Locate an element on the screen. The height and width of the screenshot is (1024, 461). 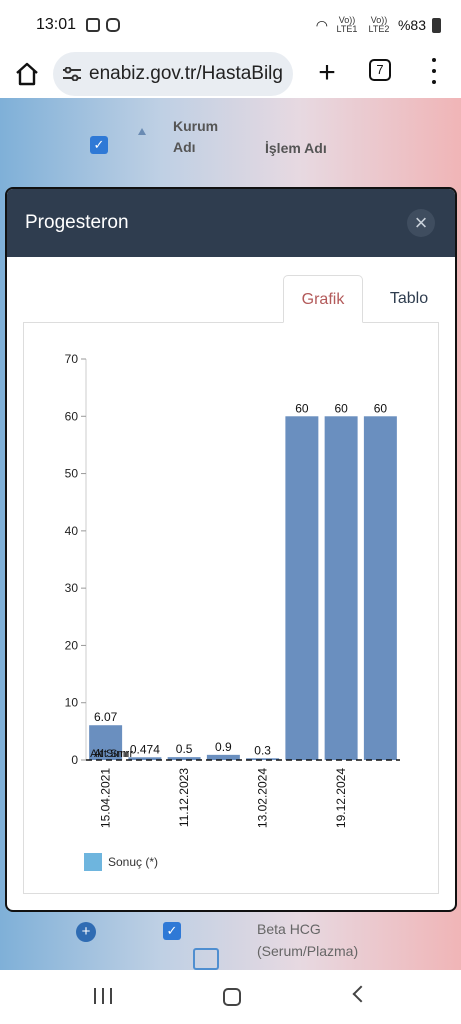
x-tick-label: 11.12.2023 is located at coordinates (184, 797).